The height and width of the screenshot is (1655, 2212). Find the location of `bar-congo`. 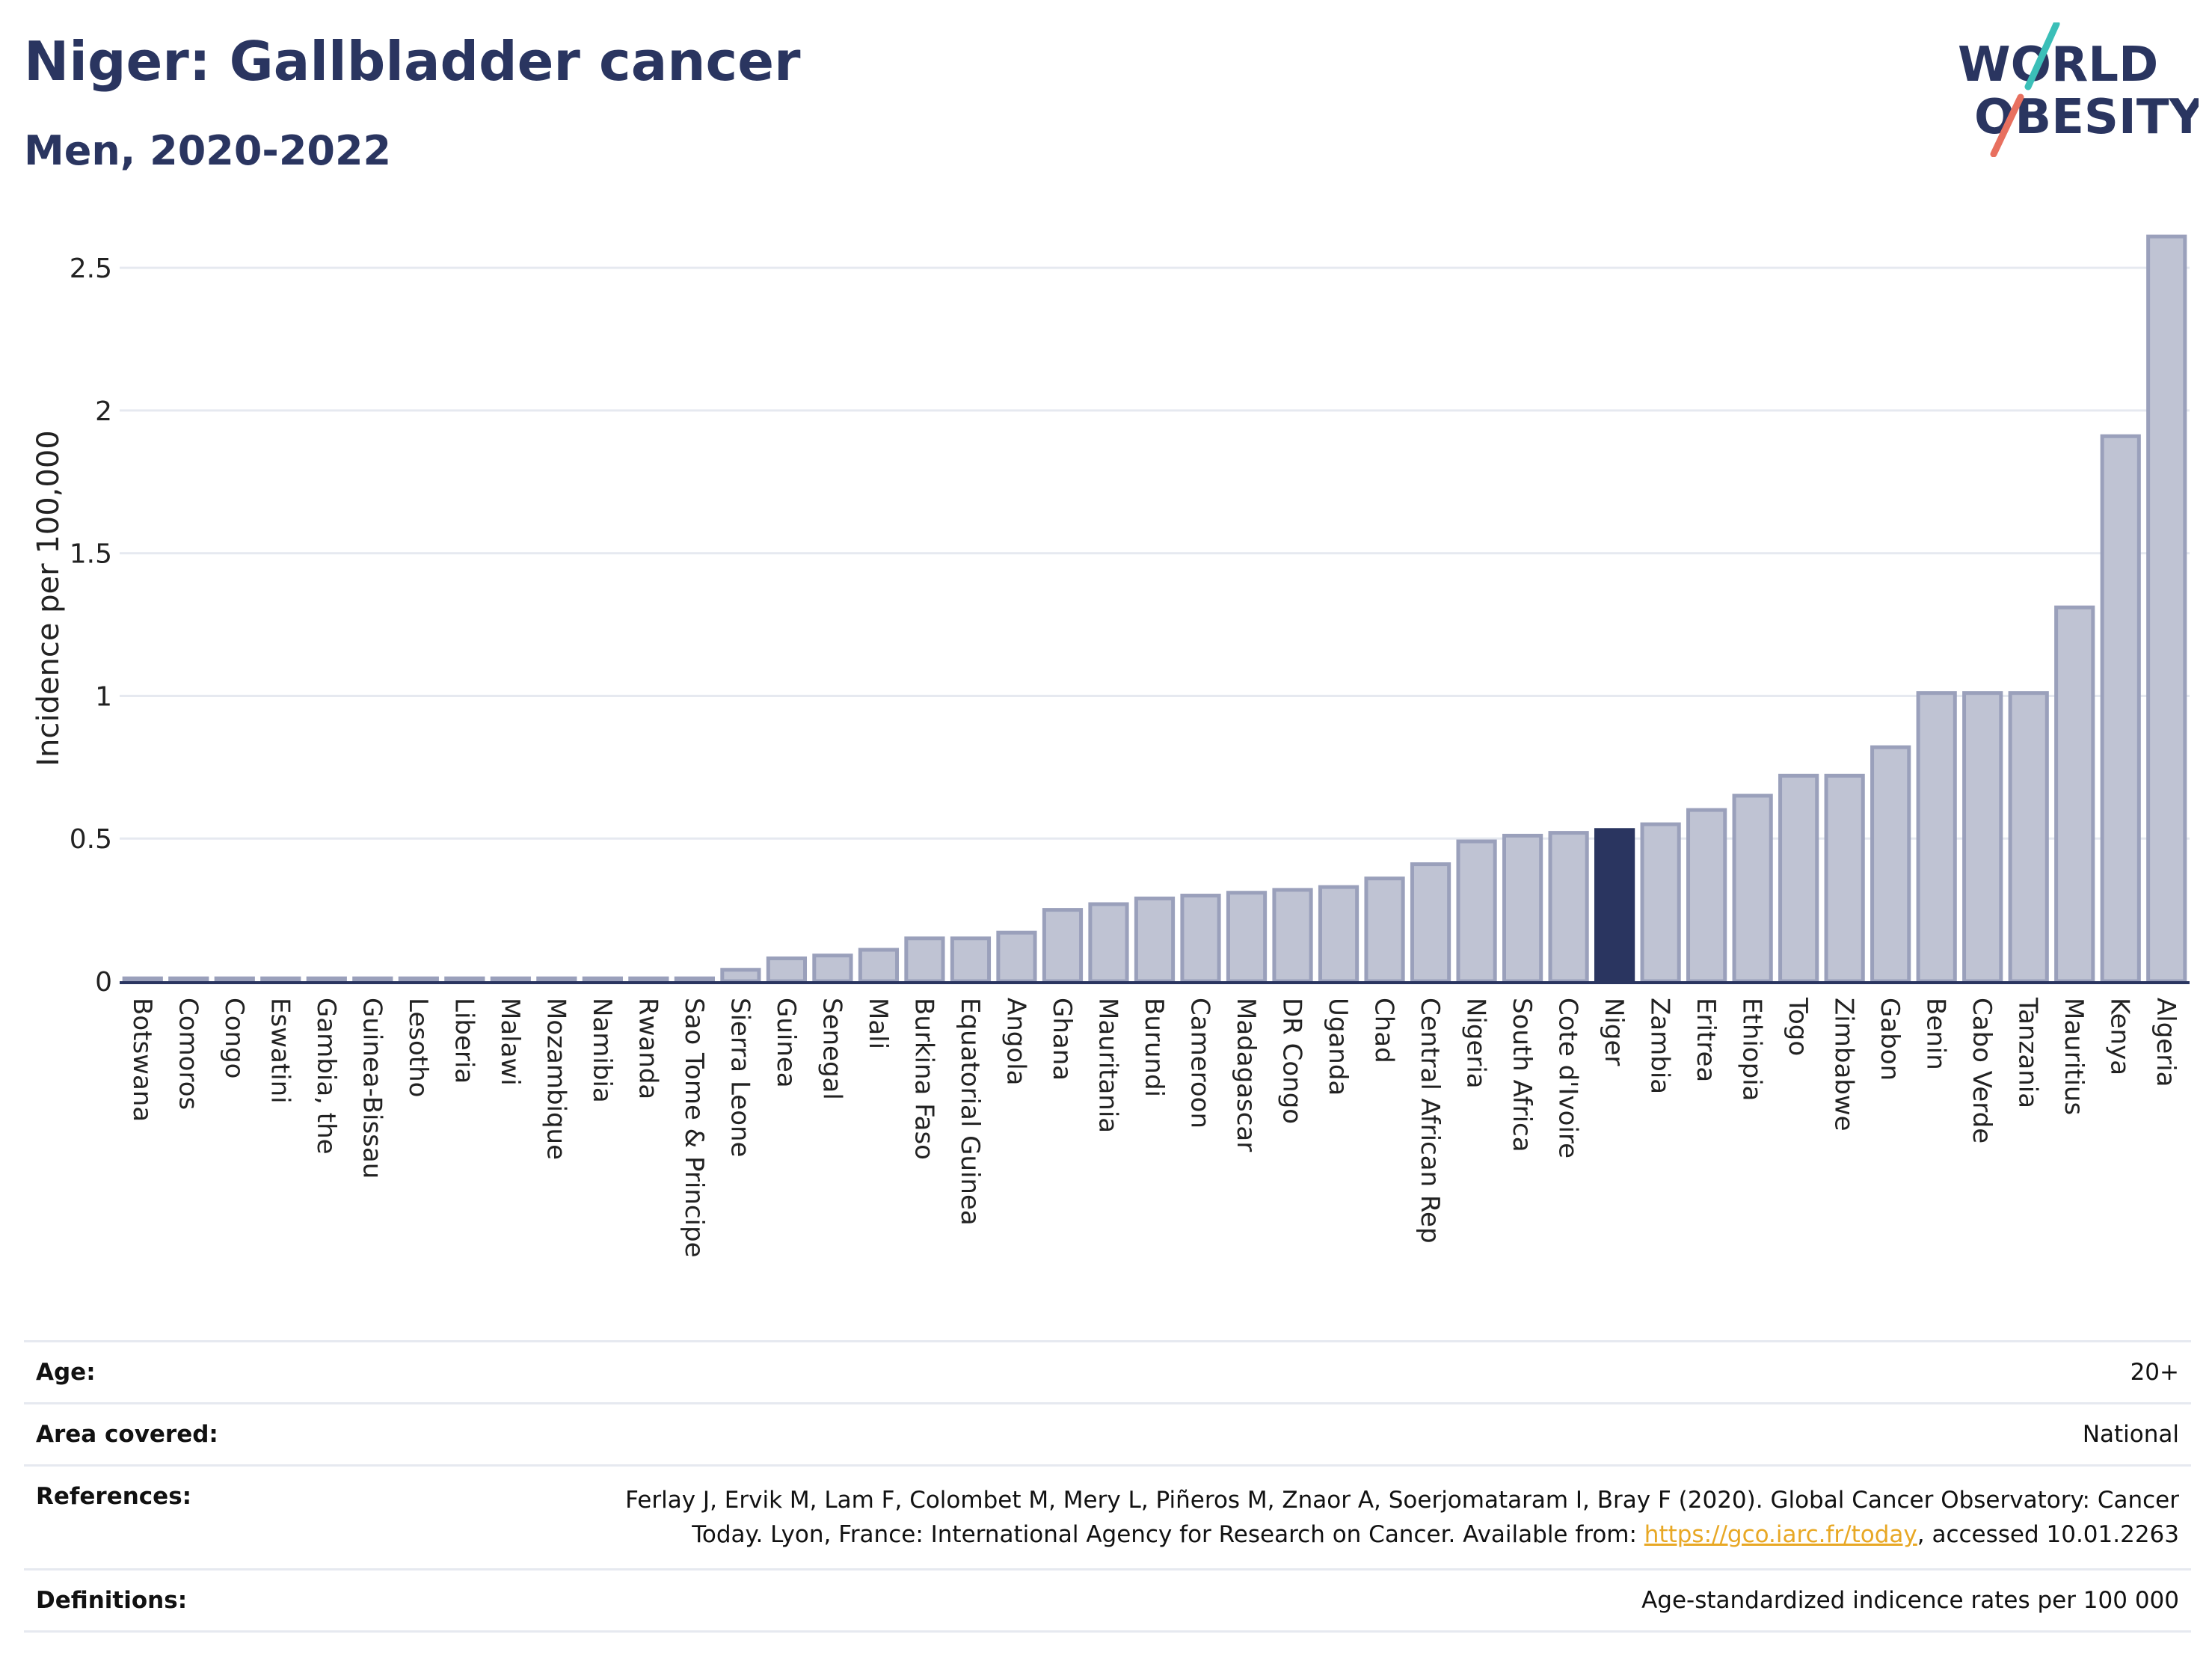

bar-congo is located at coordinates (234, 979).